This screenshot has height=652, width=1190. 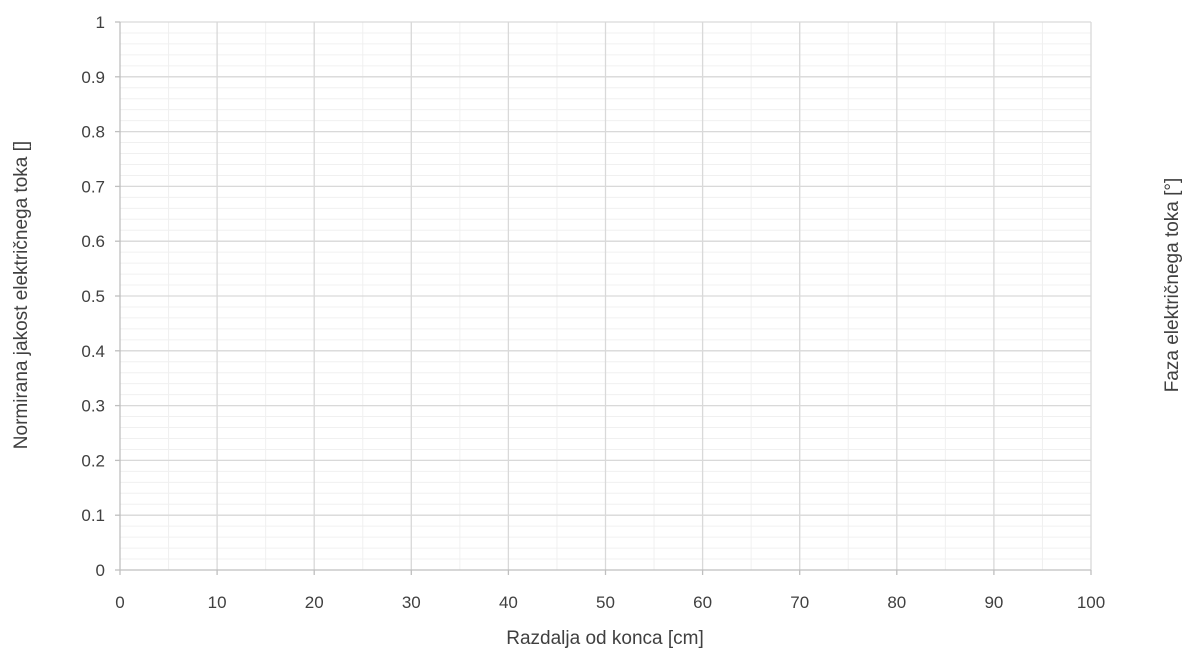 What do you see at coordinates (605, 602) in the screenshot?
I see `x-tick-label: 50` at bounding box center [605, 602].